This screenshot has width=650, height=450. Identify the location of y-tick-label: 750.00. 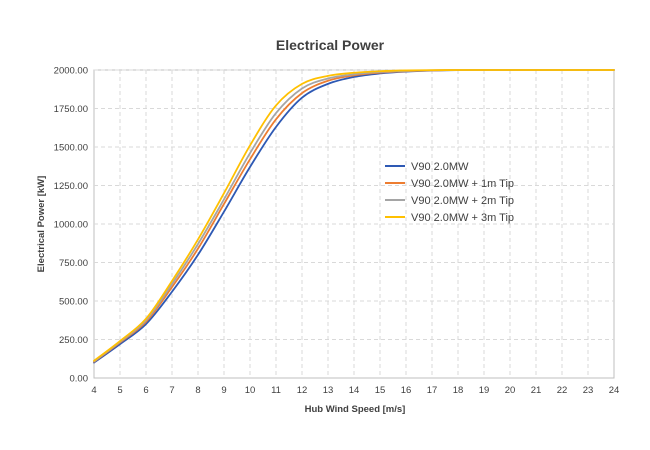
(73, 263).